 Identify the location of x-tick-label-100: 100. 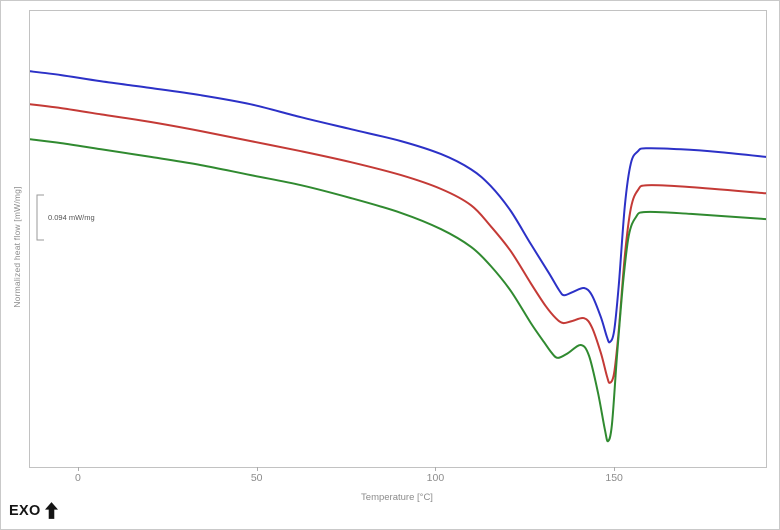
(435, 478).